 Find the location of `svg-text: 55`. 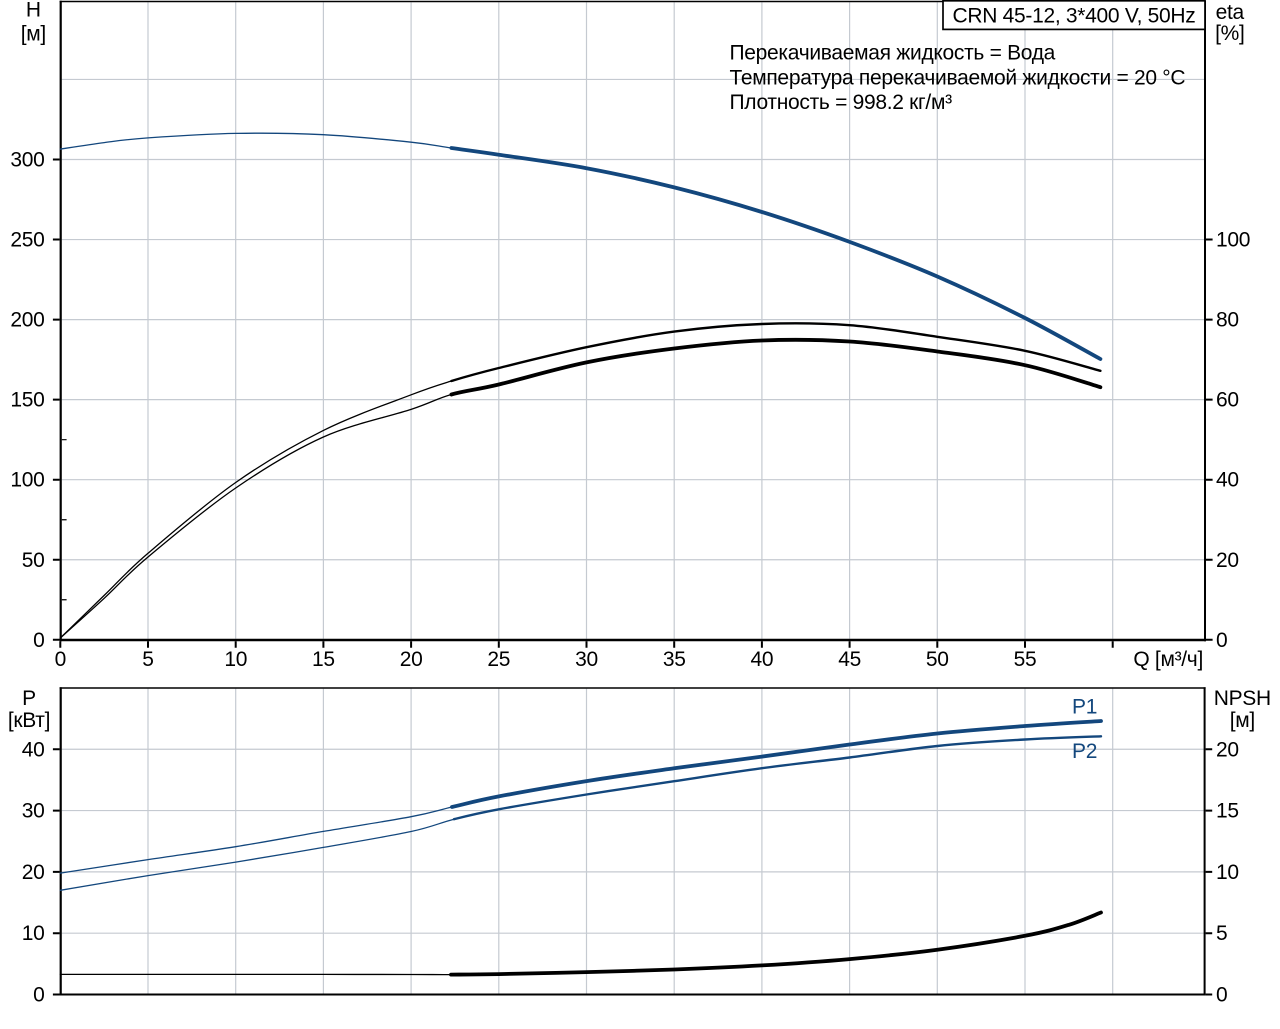

svg-text: 55 is located at coordinates (1025, 659).